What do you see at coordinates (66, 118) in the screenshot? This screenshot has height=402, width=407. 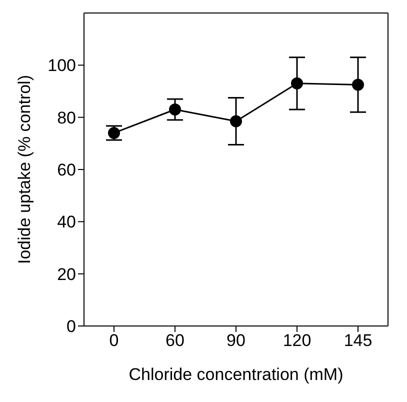 I see `y-tick-label: 80` at bounding box center [66, 118].